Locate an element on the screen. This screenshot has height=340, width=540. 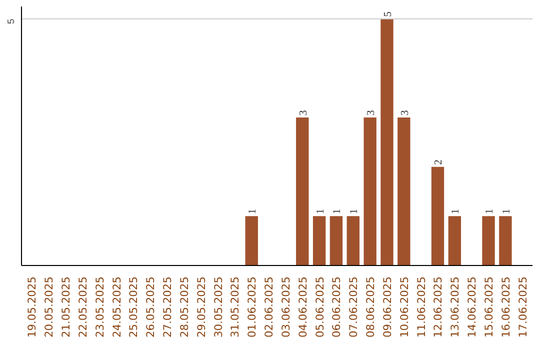
x-tick-label: 28.05.2025 is located at coordinates (184, 307).